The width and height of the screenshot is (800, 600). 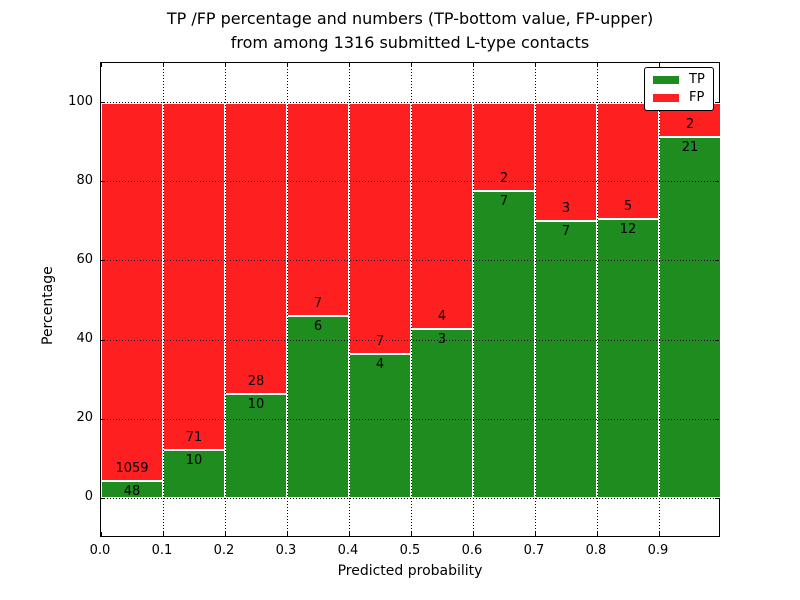 I want to click on y-tick-label: 0, so click(x=88, y=497).